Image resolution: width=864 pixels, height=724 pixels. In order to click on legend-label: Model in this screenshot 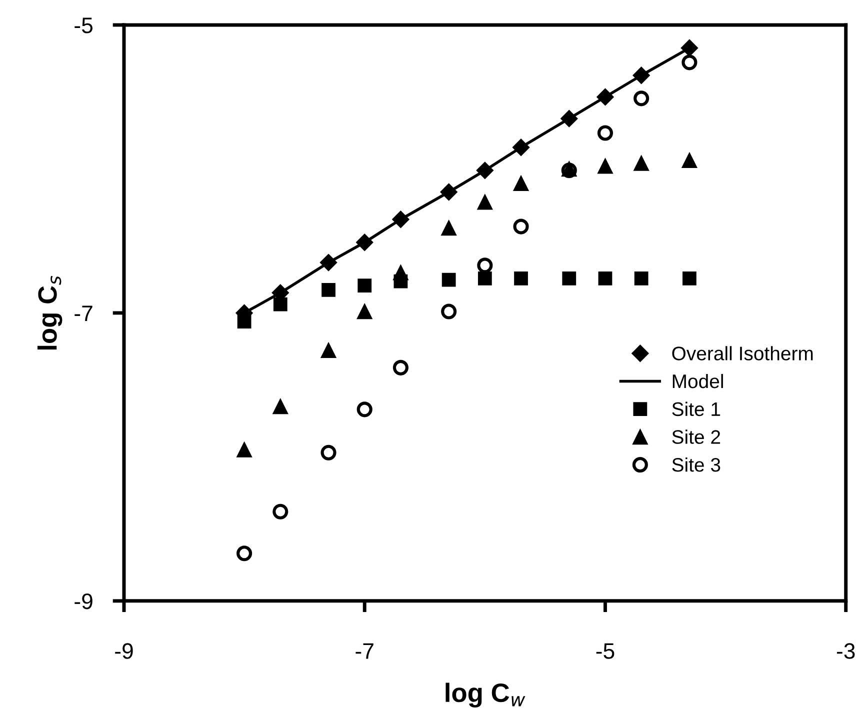, I will do `click(697, 381)`.